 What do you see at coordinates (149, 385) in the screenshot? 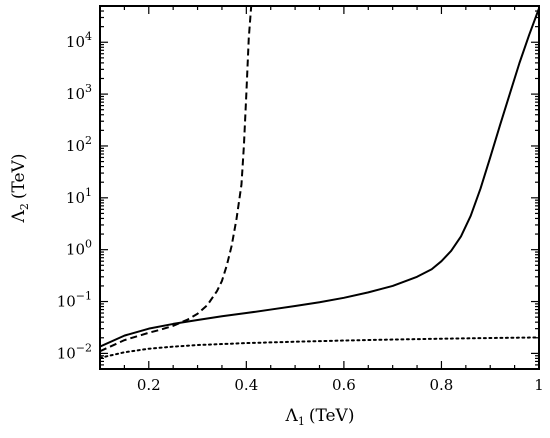
I see `x-tick-label: 0.2` at bounding box center [149, 385].